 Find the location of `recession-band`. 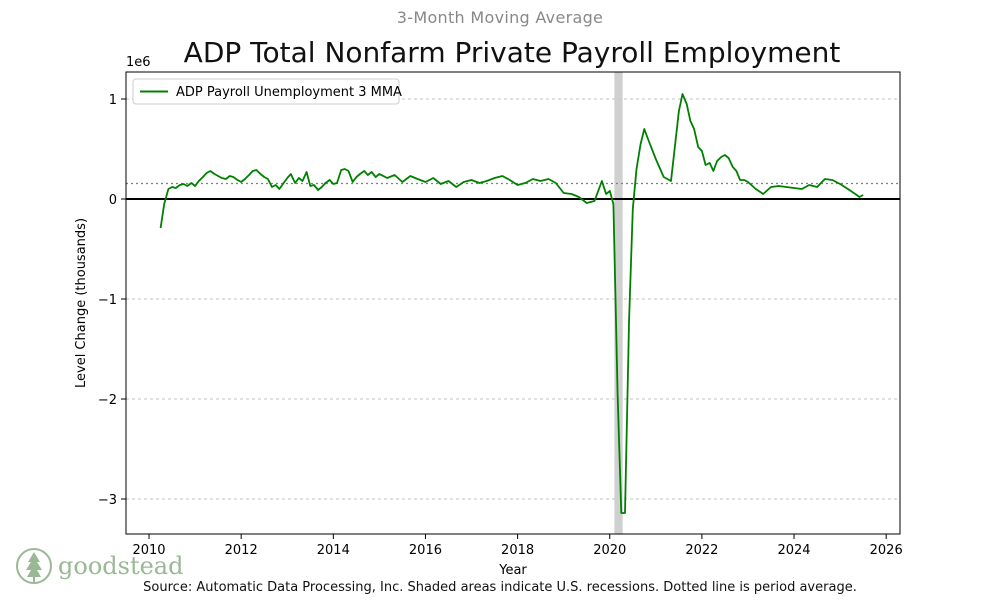

recession-band is located at coordinates (618, 303).